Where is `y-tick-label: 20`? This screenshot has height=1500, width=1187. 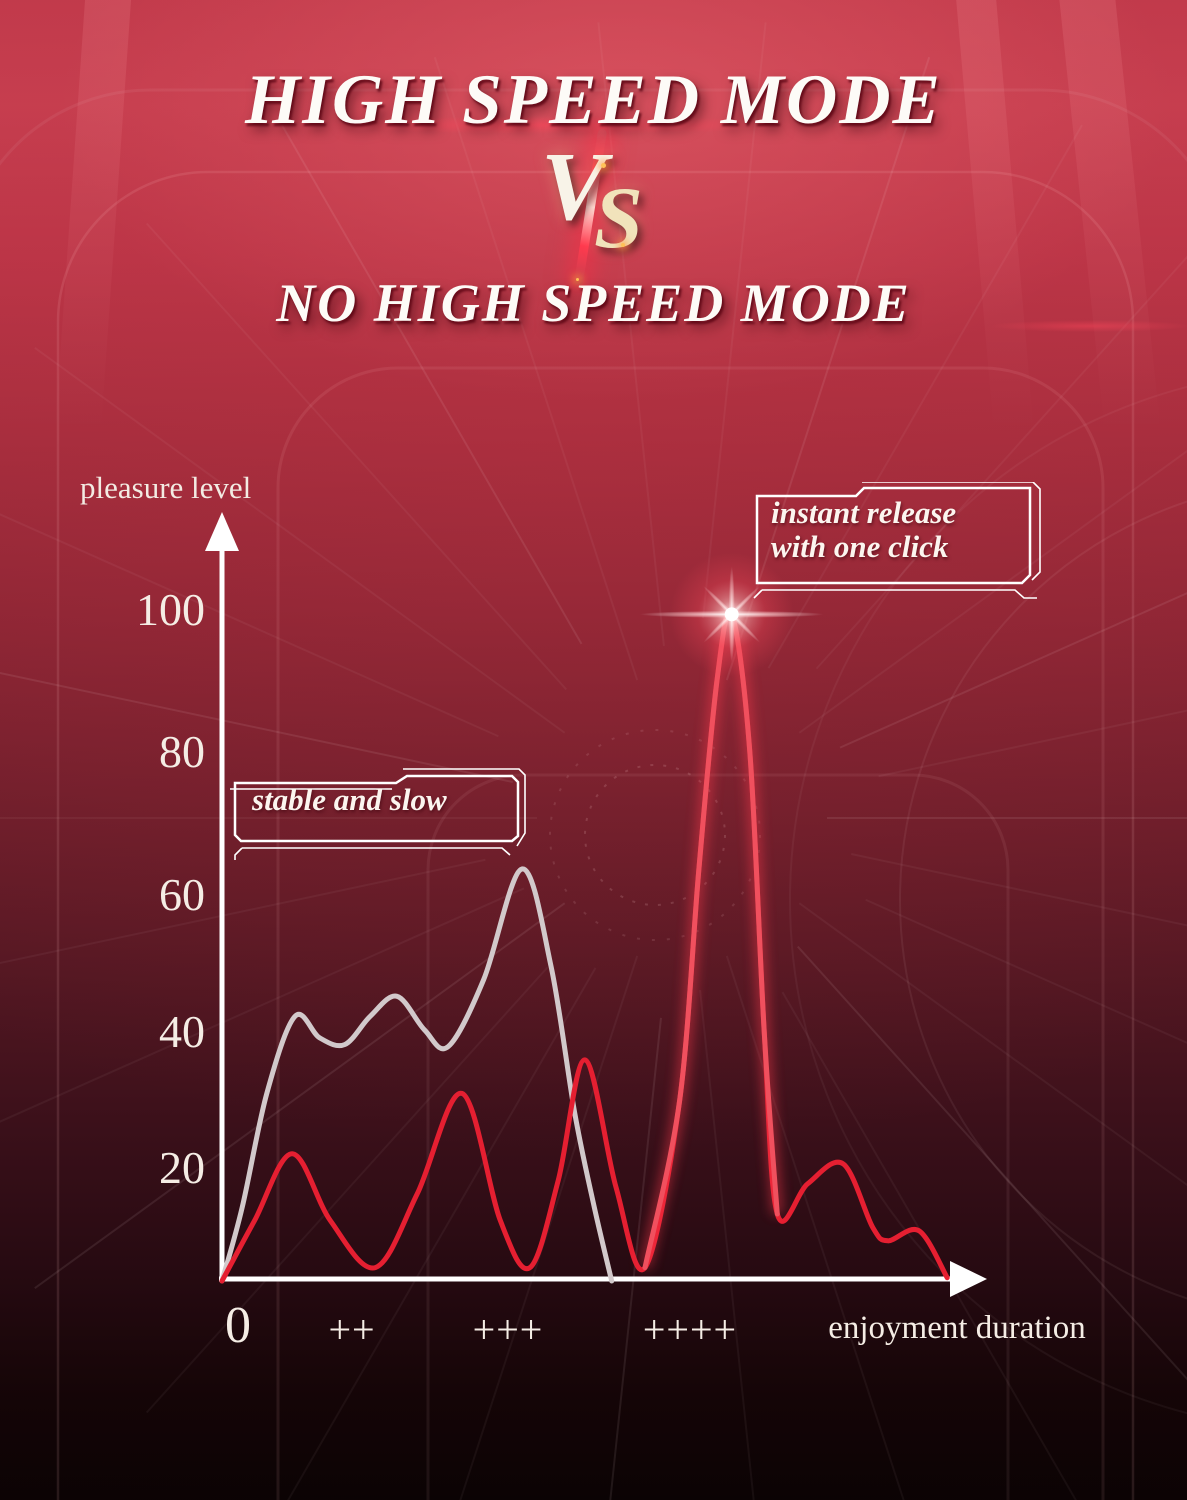
y-tick-label: 20 is located at coordinates (182, 1167).